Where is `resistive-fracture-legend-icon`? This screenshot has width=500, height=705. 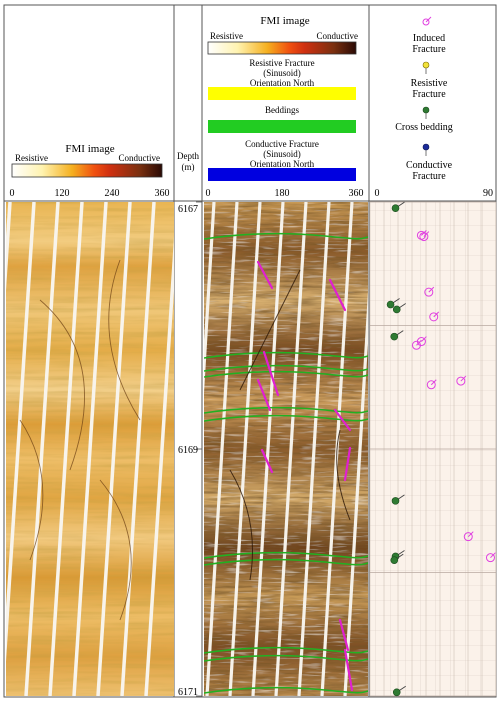 resistive-fracture-legend-icon is located at coordinates (426, 65).